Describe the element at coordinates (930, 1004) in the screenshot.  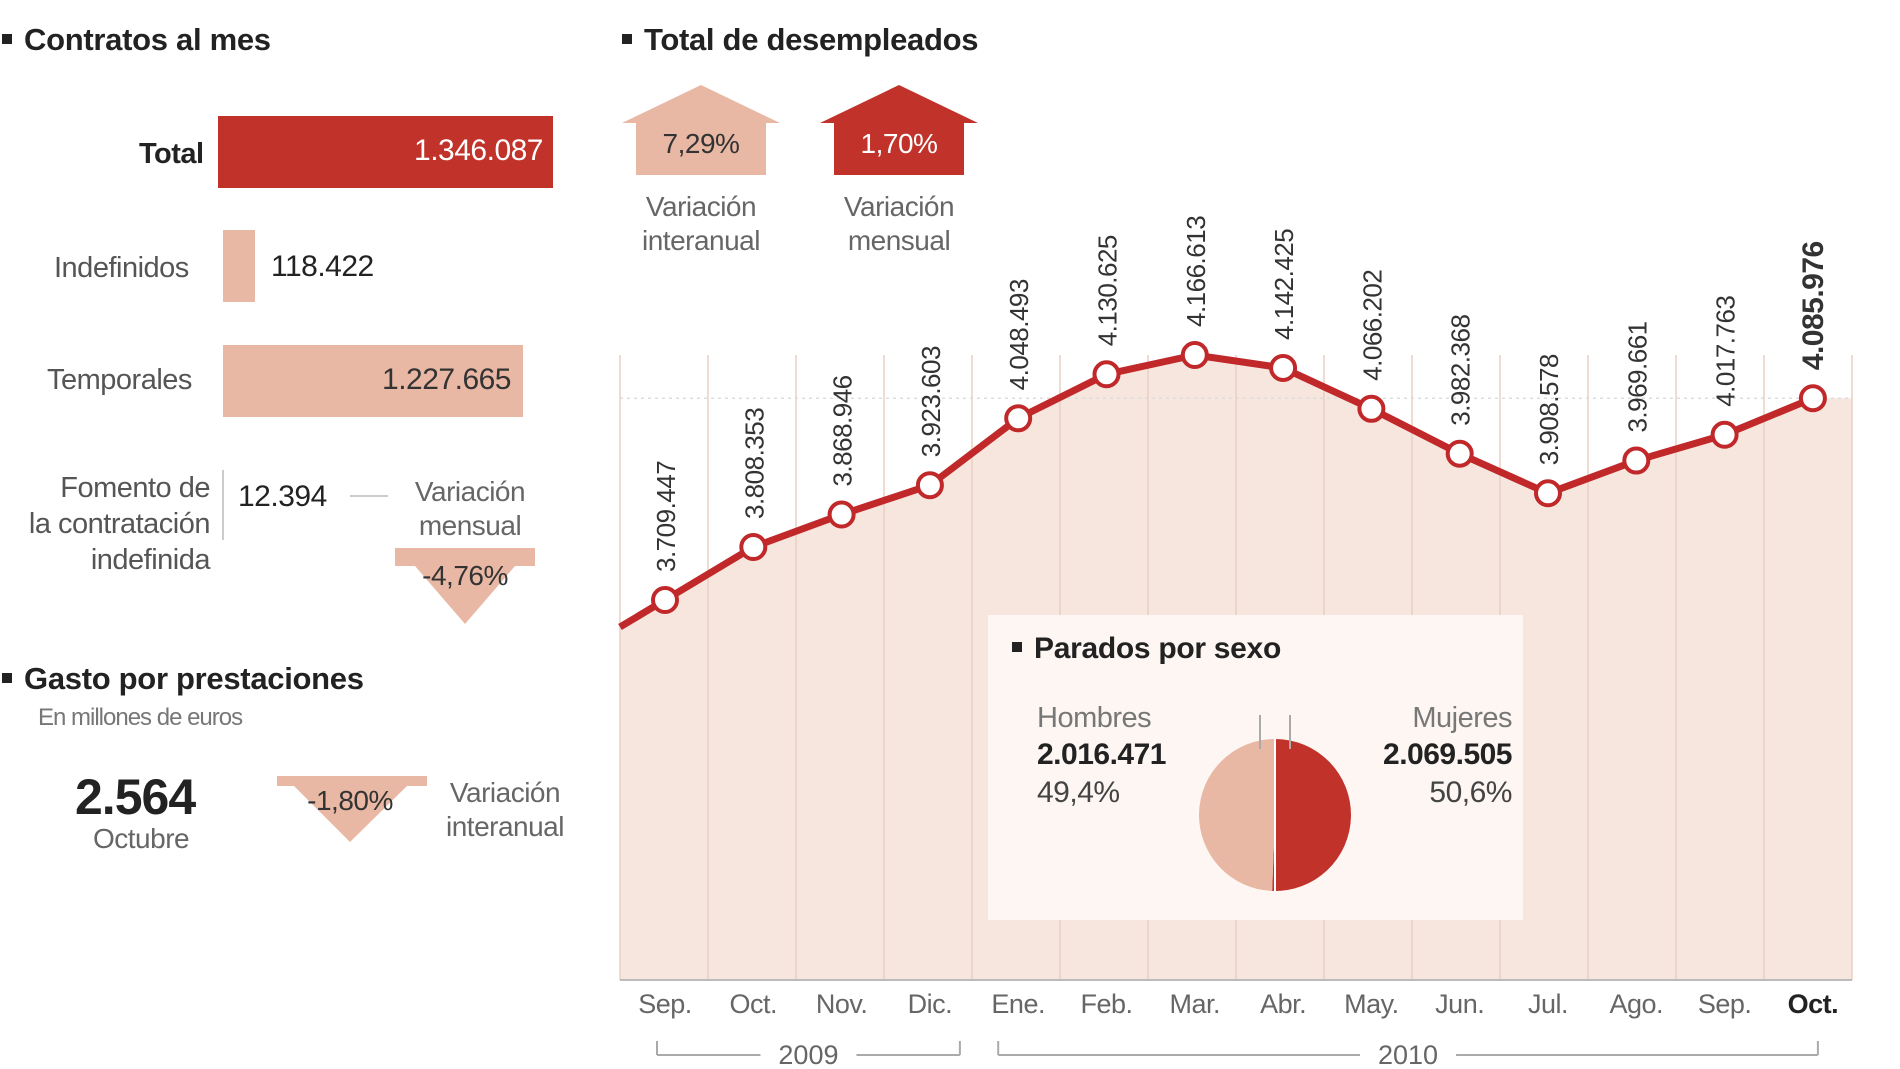
I see `x-tick-label: Dic.` at that location.